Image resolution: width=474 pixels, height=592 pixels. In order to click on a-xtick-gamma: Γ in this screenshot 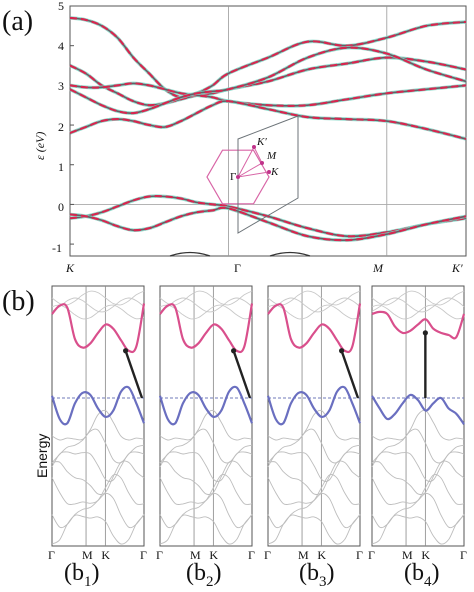, I will do `click(237, 268)`.